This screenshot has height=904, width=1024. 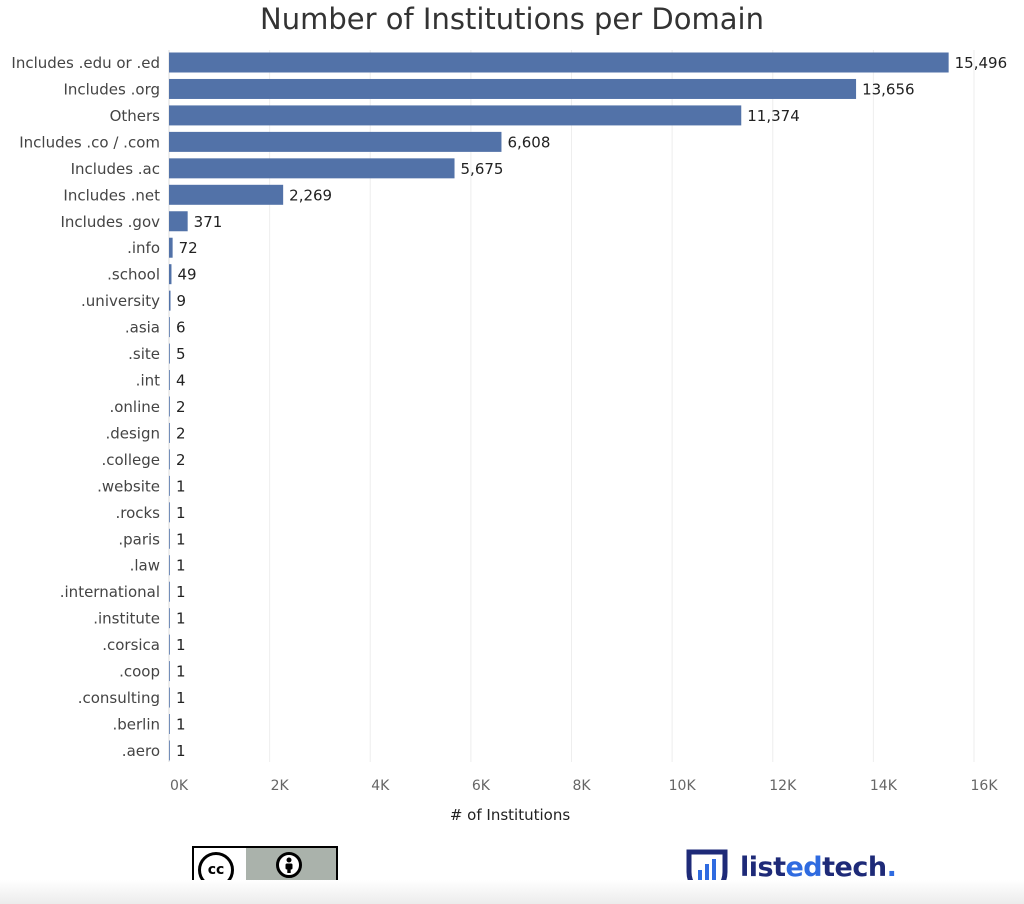 I want to click on brand-part-list: list, so click(x=763, y=867).